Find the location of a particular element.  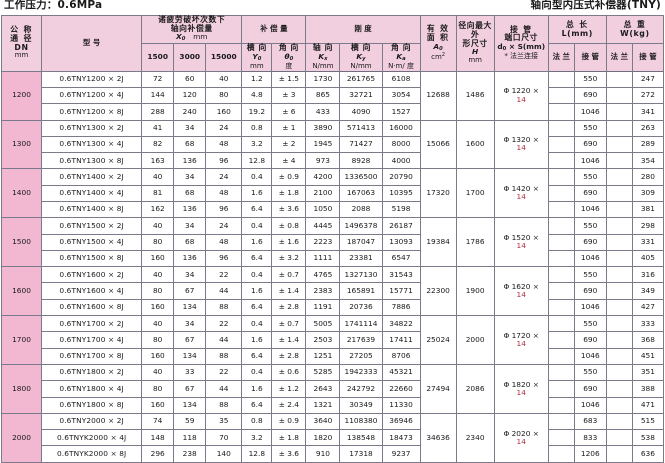

model-name: 0.6TNY1700 × 8J is located at coordinates (92, 356).